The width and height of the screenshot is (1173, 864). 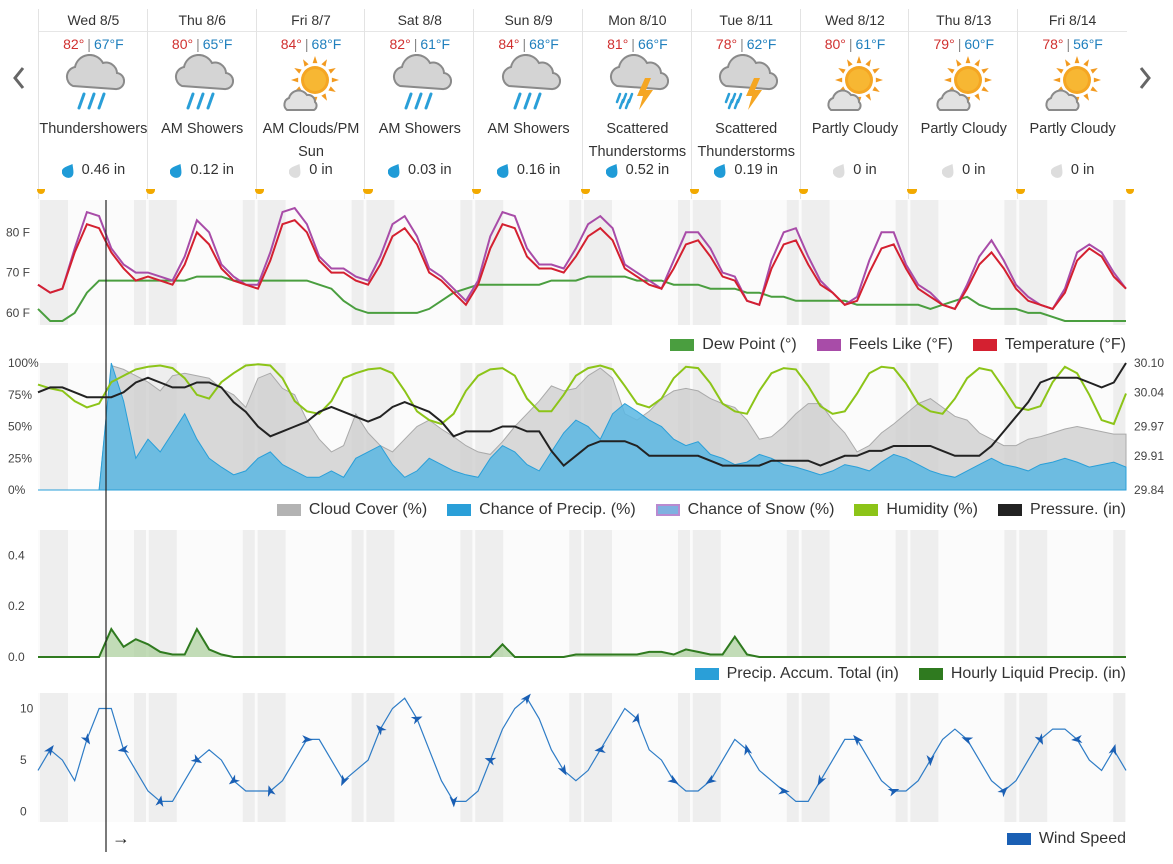 What do you see at coordinates (202, 20) in the screenshot?
I see `day-label: Thu 8/6` at bounding box center [202, 20].